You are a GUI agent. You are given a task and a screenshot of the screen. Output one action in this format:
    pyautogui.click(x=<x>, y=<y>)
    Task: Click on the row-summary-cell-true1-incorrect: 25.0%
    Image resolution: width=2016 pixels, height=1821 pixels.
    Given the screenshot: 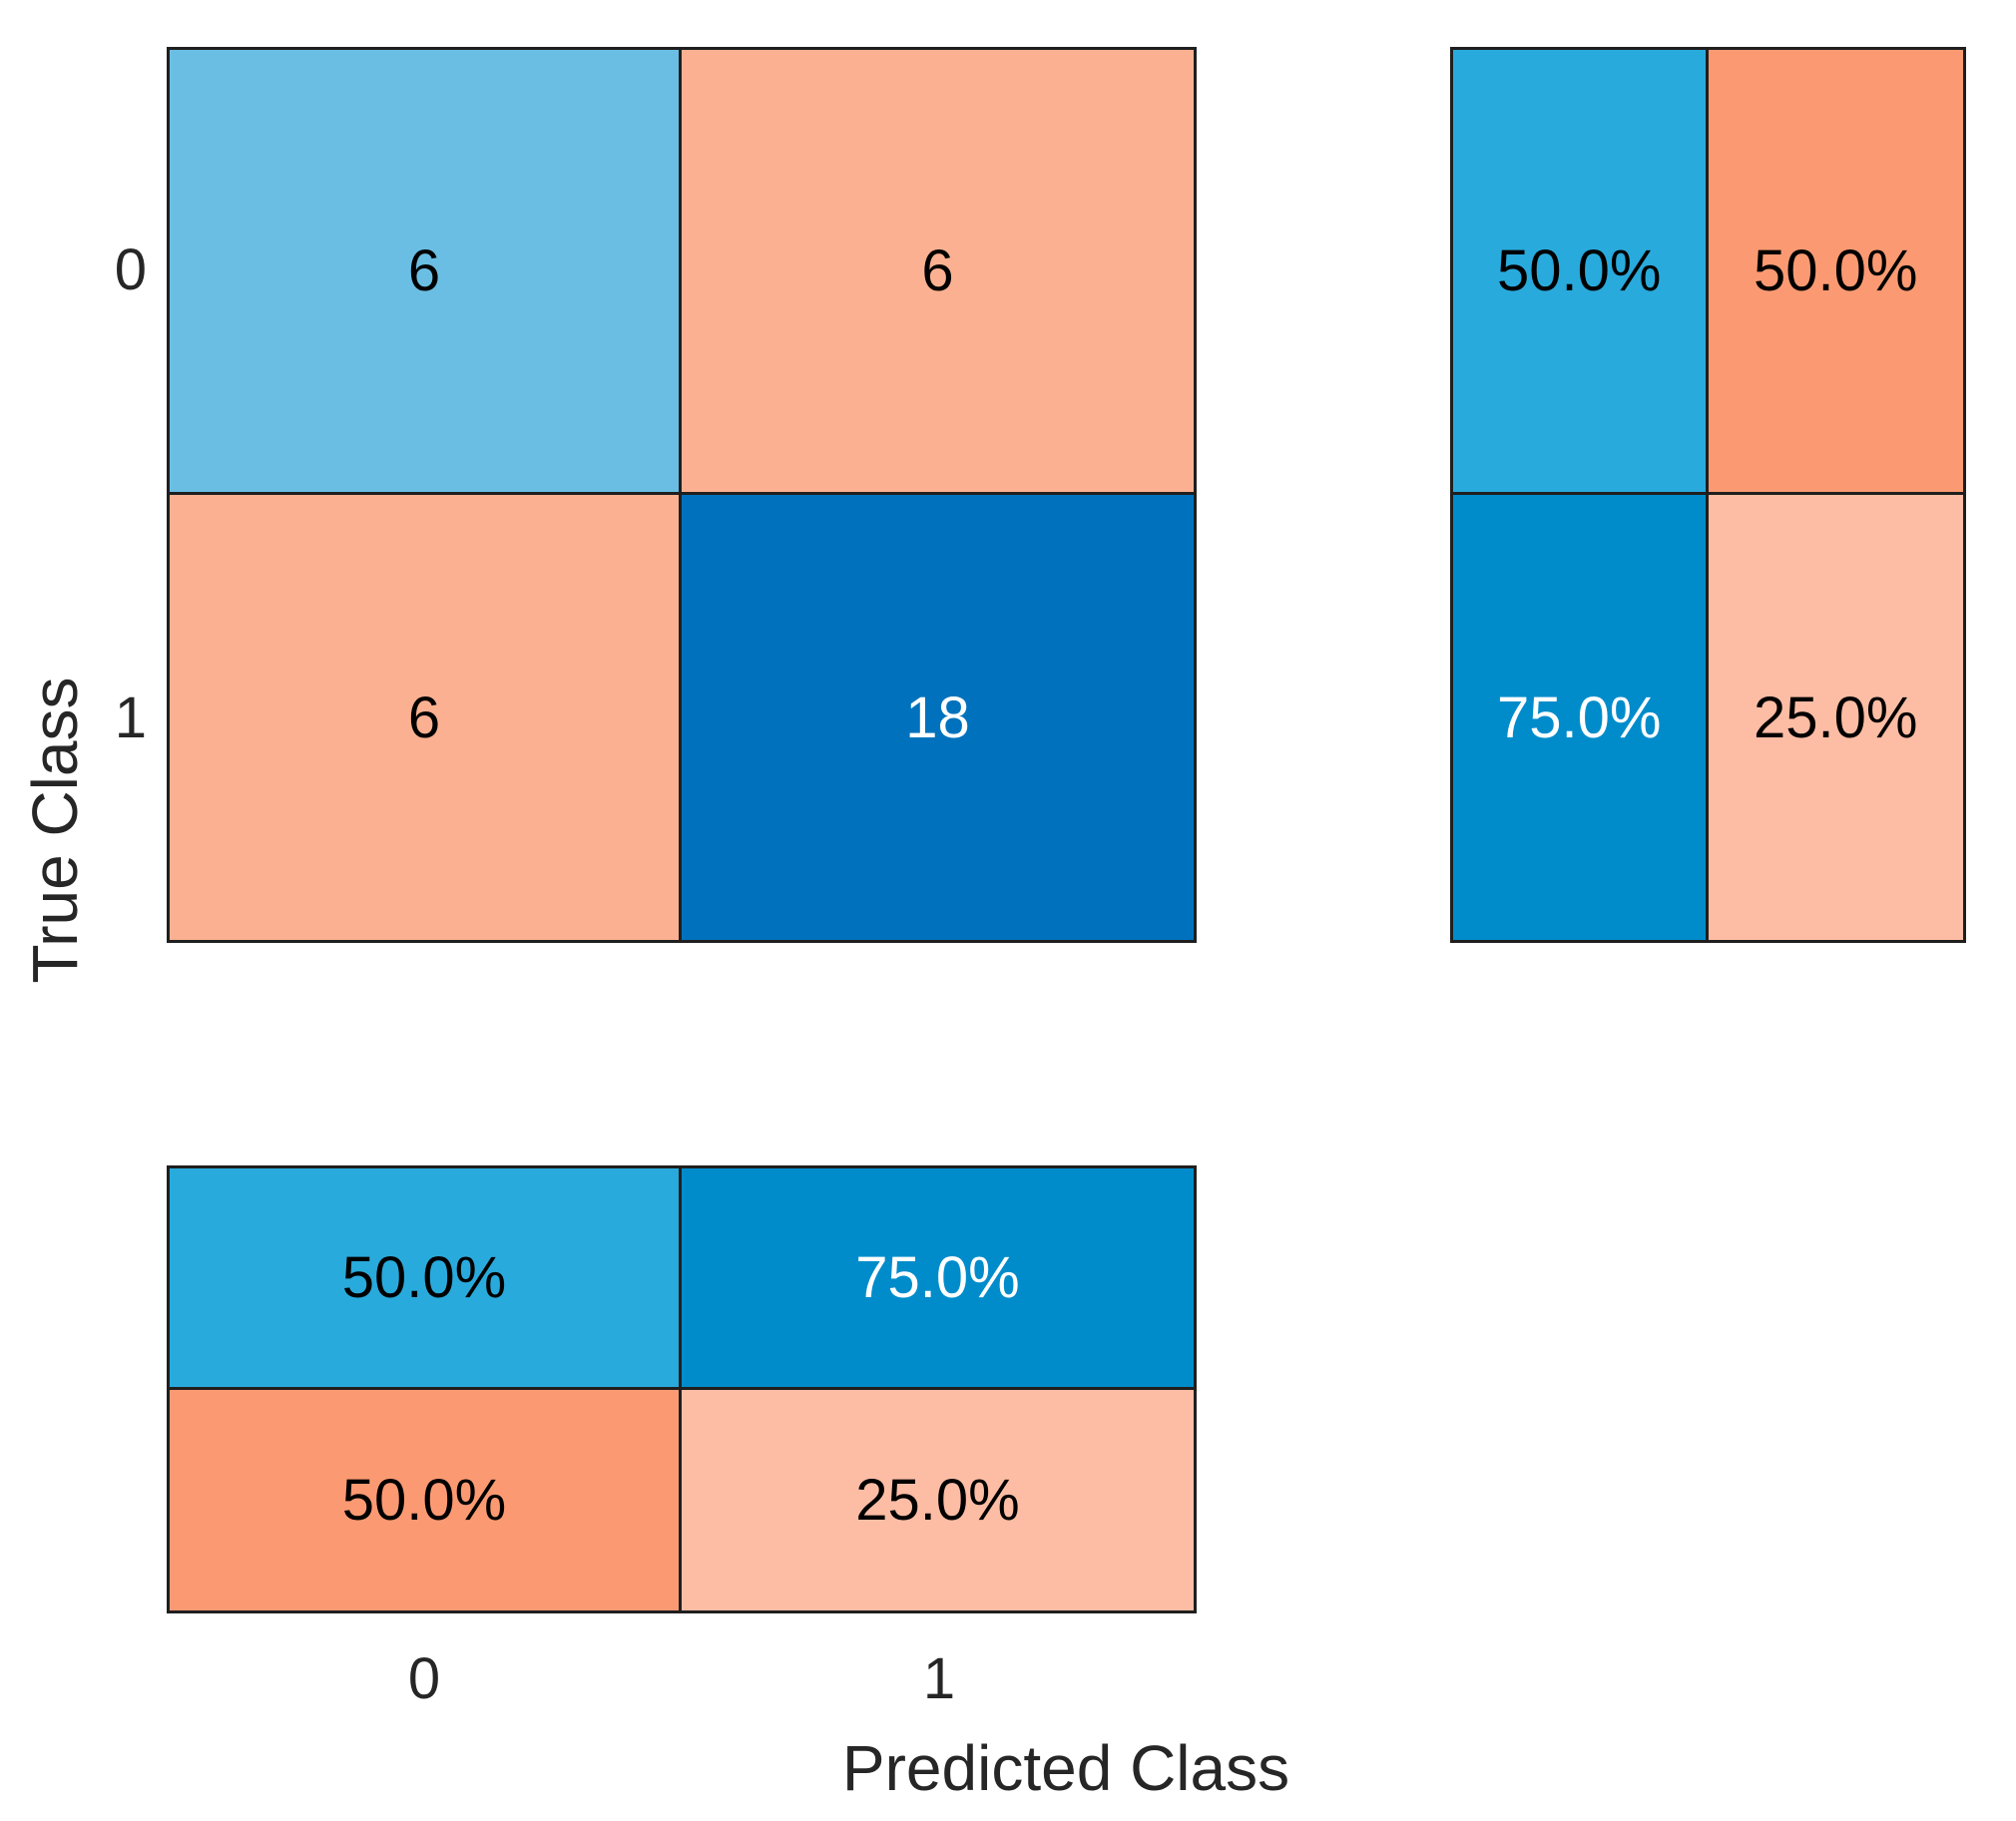 What is the action you would take?
    pyautogui.click(x=1835, y=717)
    